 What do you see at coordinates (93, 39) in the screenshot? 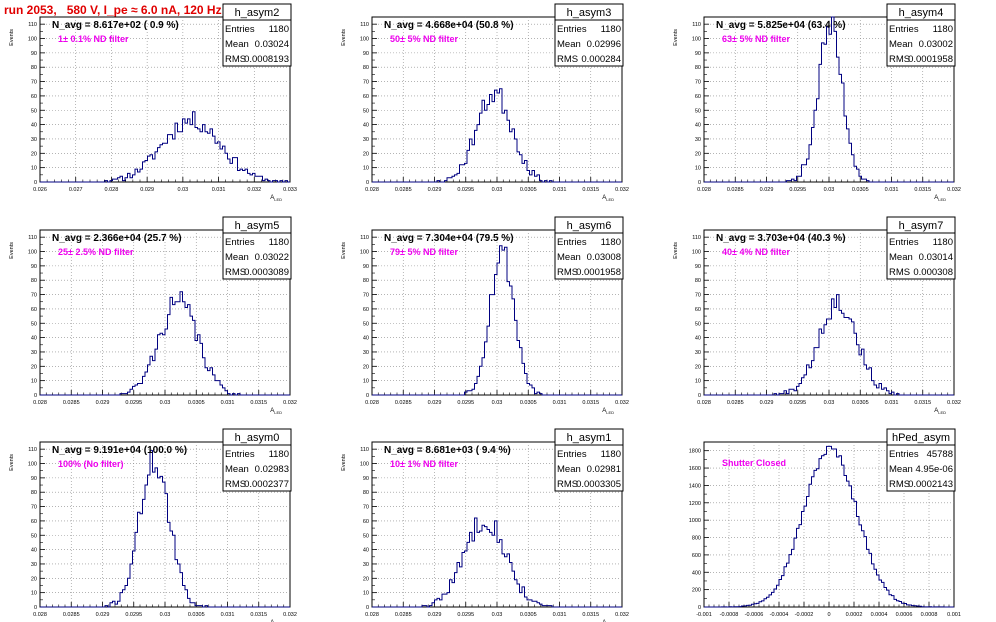
I see `filter-note: 1± 0.1% ND filter` at bounding box center [93, 39].